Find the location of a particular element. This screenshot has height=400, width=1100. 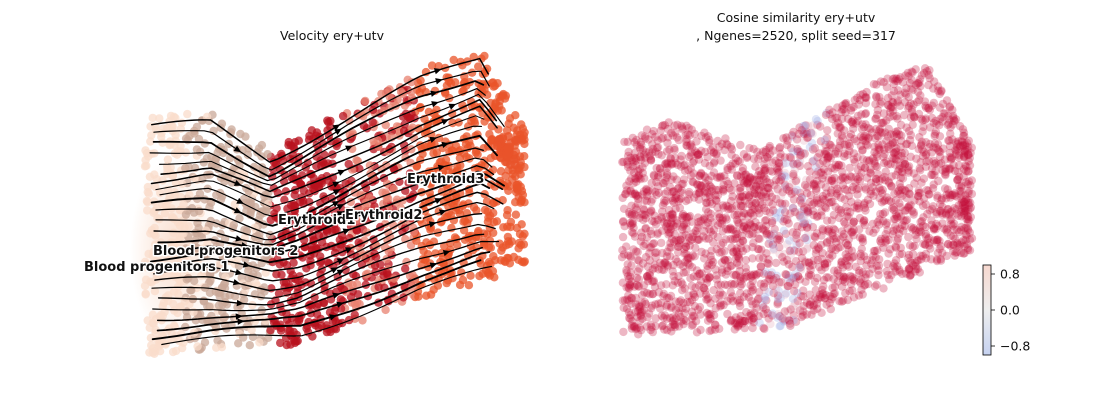

cluster-label-blood-progenitors-2: Blood progenitors 2 is located at coordinates (225, 251).